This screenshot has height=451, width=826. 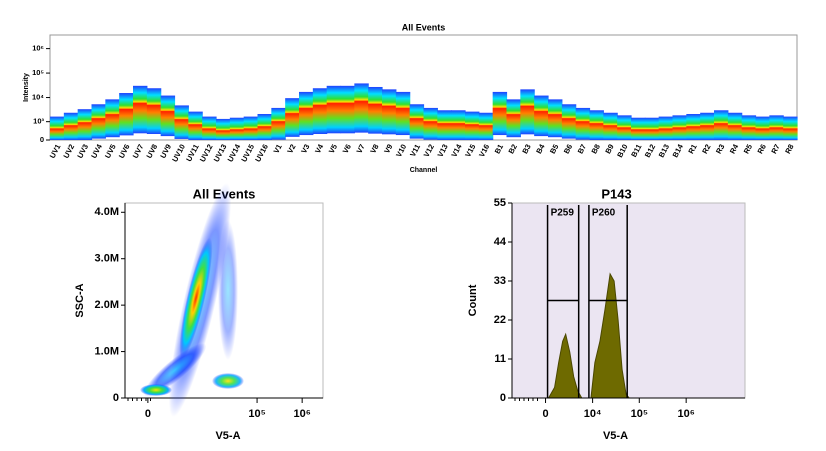 What do you see at coordinates (789, 149) in the screenshot?
I see `x-tick-label: R8` at bounding box center [789, 149].